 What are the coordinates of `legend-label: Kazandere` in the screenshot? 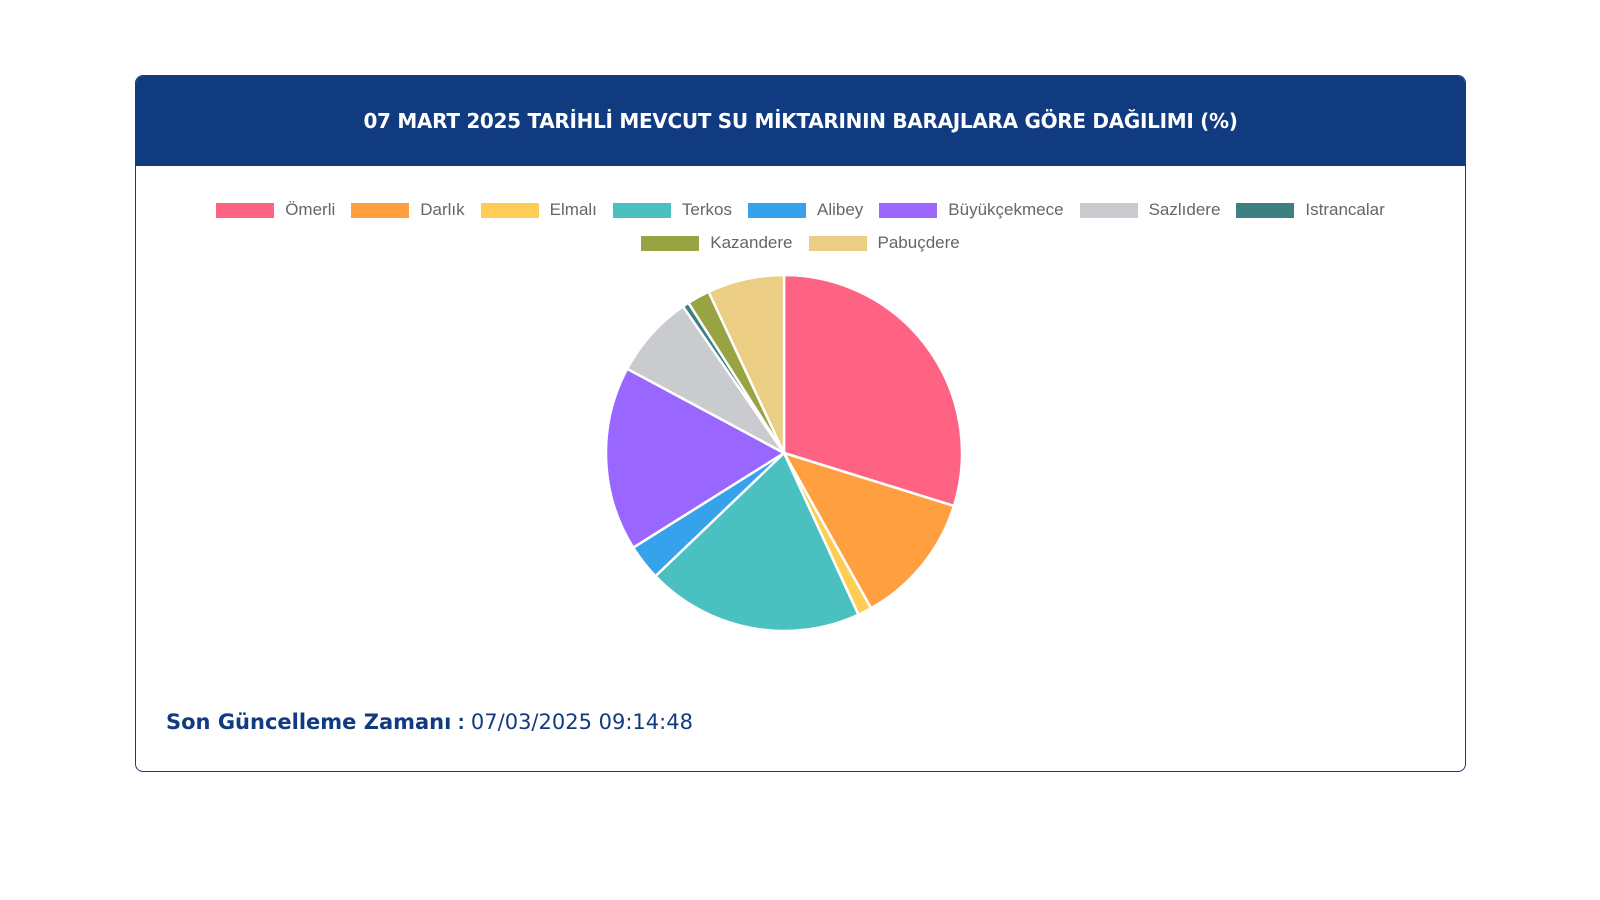 It's located at (751, 242).